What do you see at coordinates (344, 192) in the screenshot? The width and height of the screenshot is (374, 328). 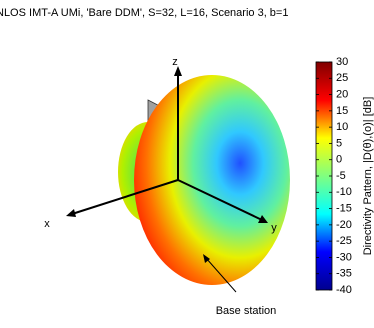 I see `colorbar-tick-label: -10` at bounding box center [344, 192].